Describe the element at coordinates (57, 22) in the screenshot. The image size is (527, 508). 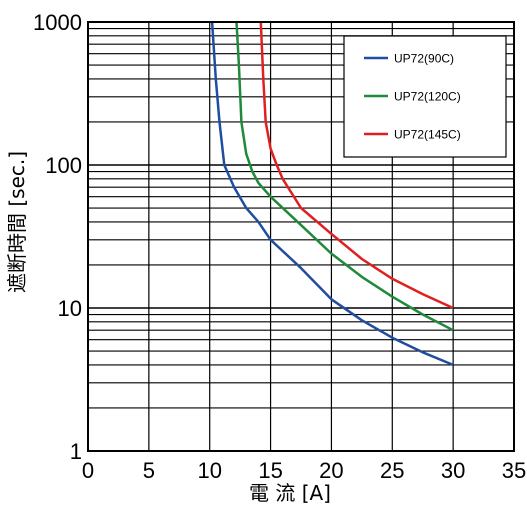
I see `y-tick-label: 1000` at that location.